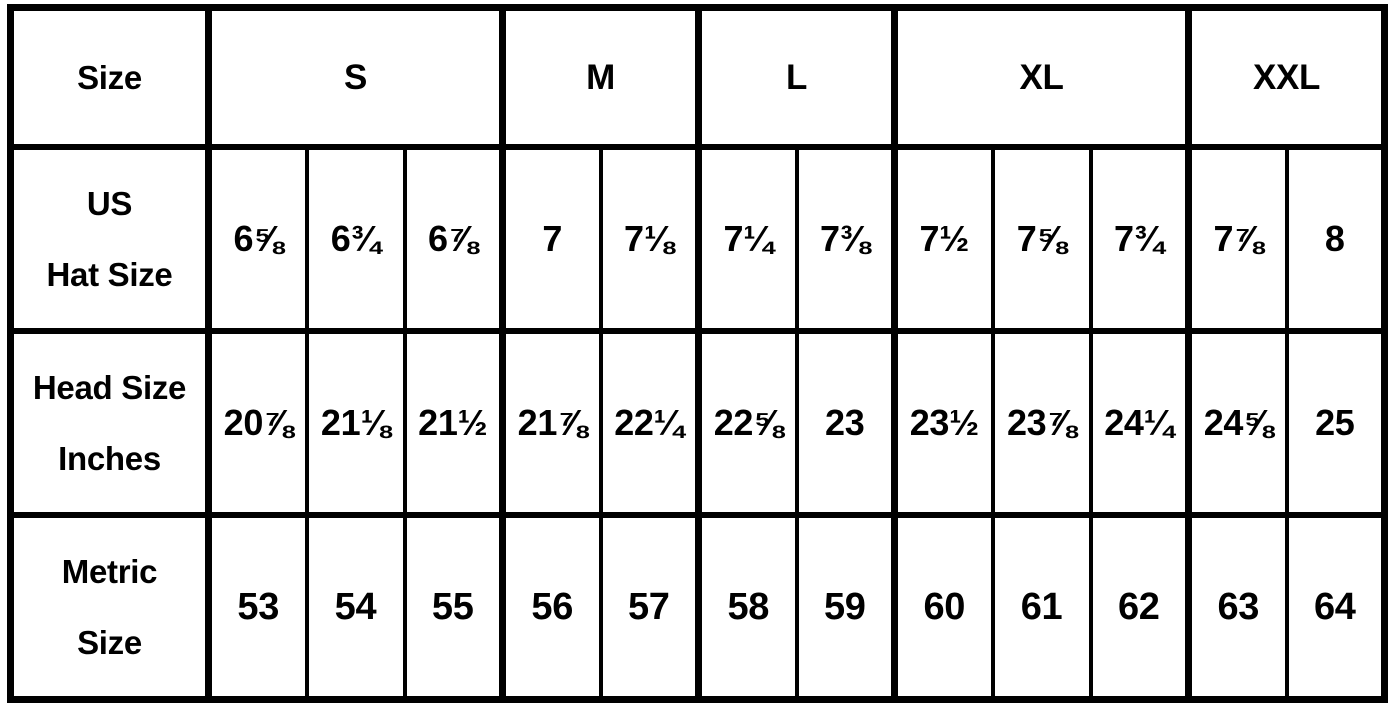 This screenshot has width=1392, height=703. I want to click on size-group-l: L, so click(796, 77).